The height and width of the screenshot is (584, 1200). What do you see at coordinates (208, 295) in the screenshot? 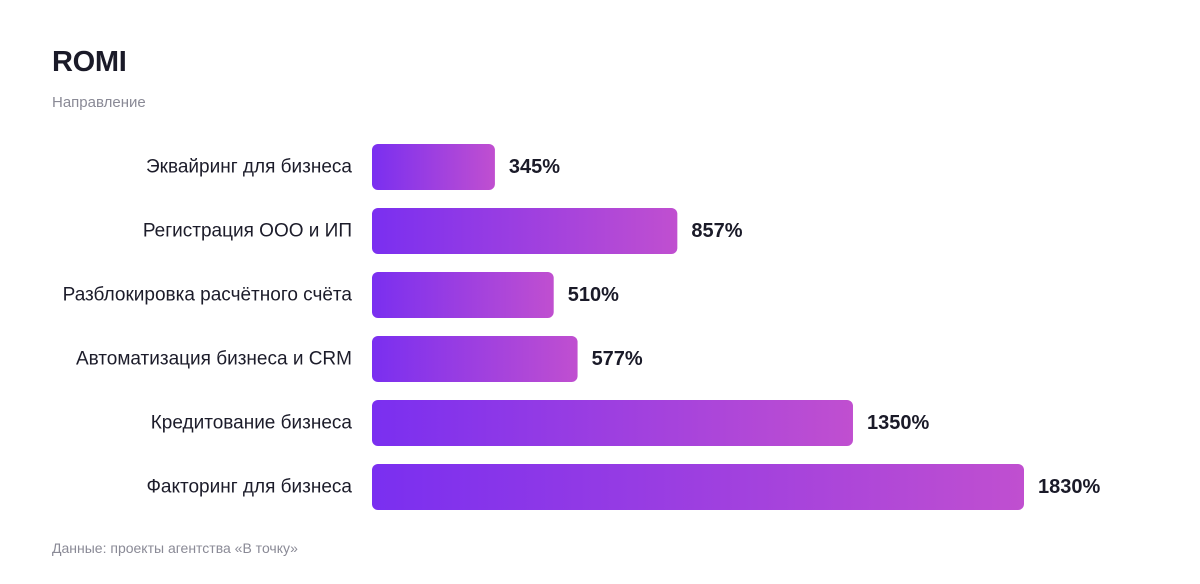
I see `category-label: Разблокировка расчётного счёта` at bounding box center [208, 295].